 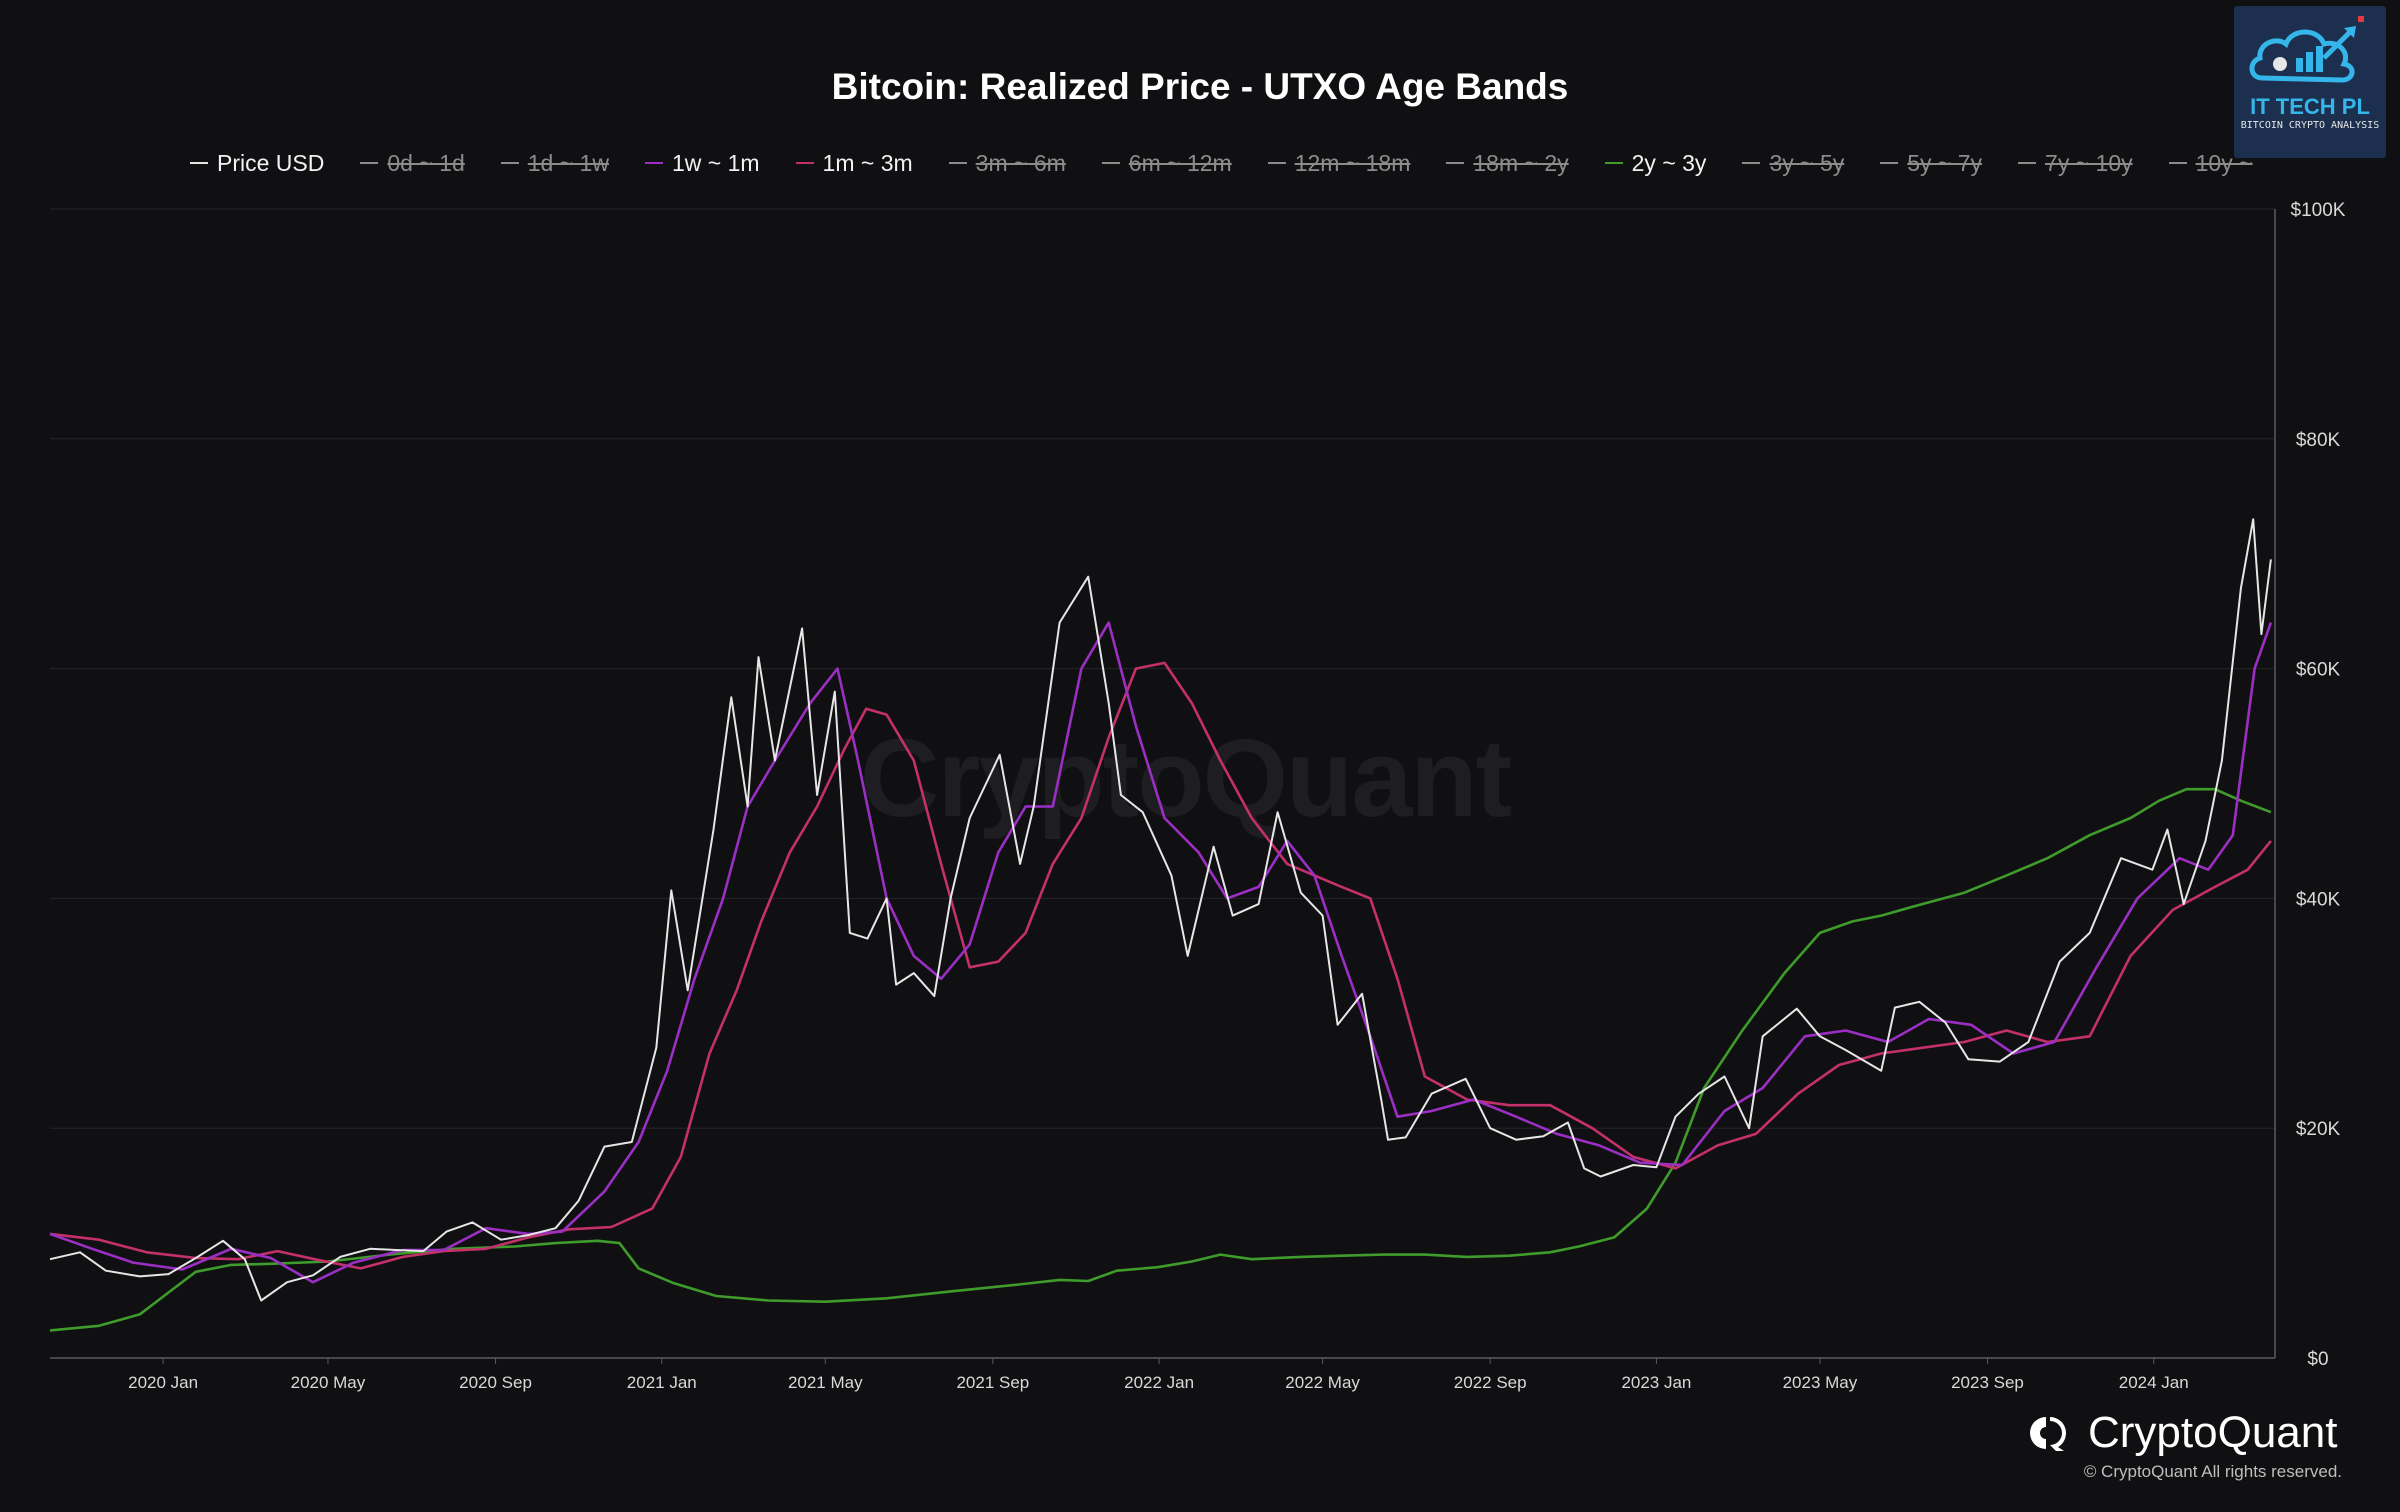 I want to click on x-tick-label: 2024 Jan, so click(x=2154, y=1382).